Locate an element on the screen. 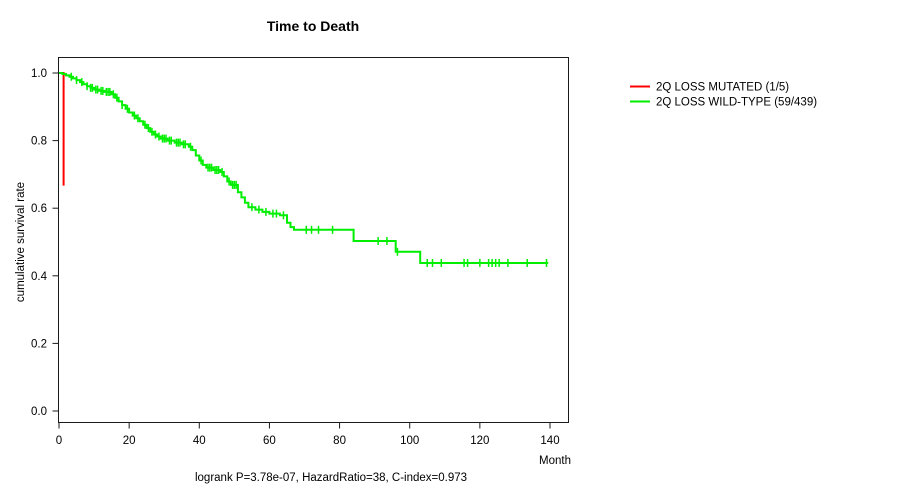  x-axis-tick-label: 120 is located at coordinates (479, 441).